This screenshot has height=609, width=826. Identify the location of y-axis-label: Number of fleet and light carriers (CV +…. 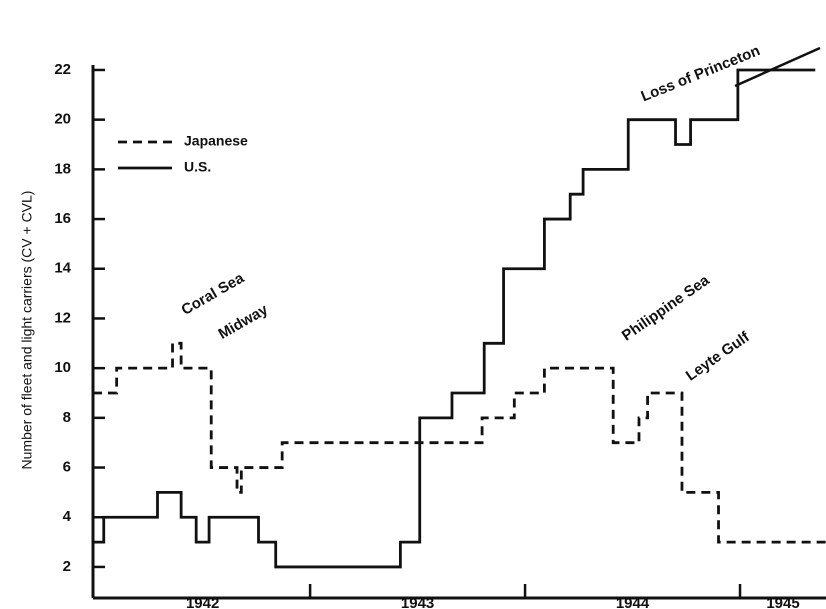
(27, 330).